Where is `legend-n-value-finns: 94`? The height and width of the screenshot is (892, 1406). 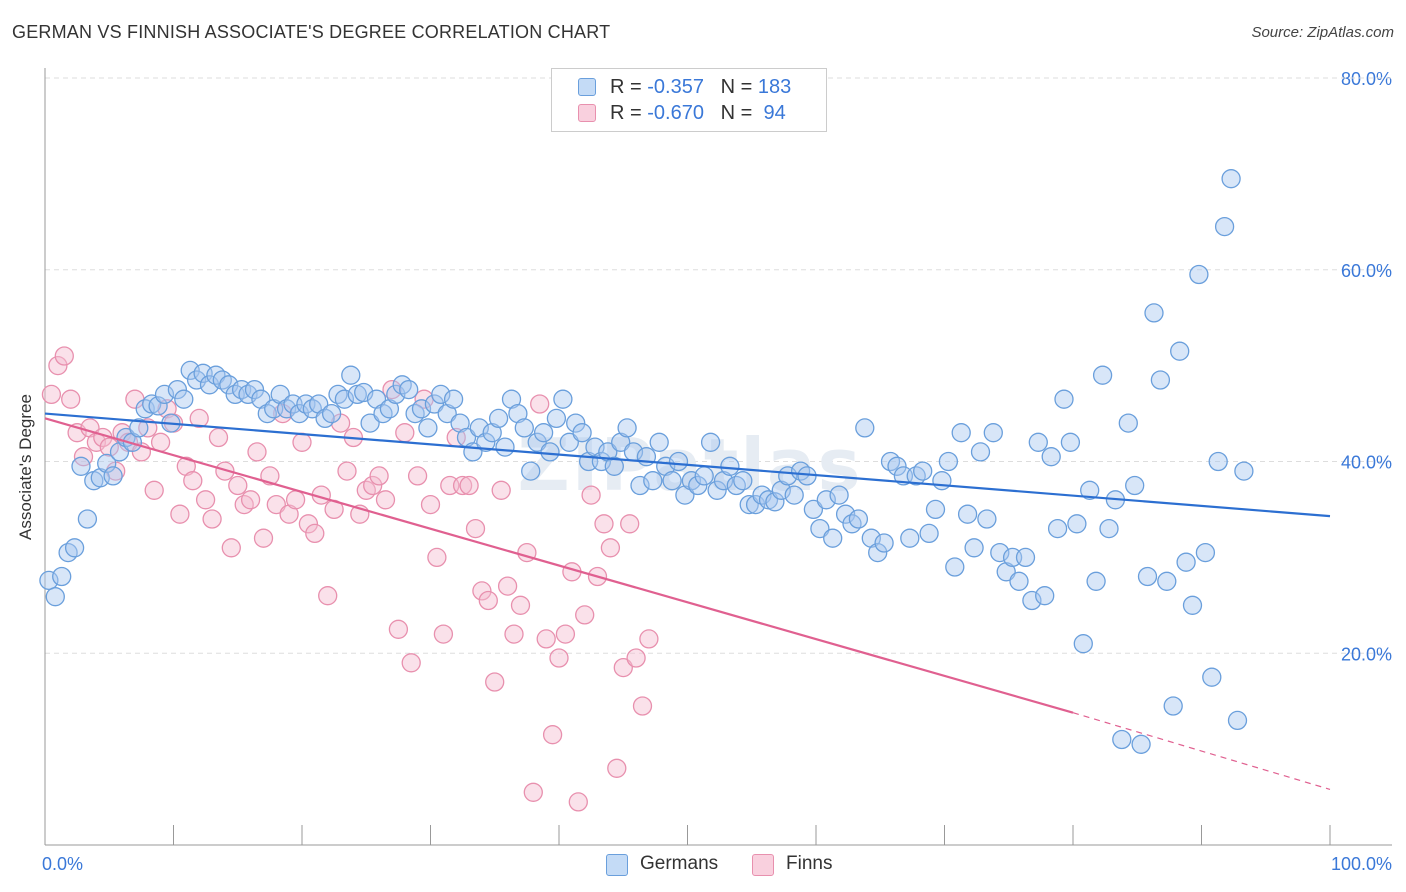
legend-n-value-finns: 94 is located at coordinates (771, 113).